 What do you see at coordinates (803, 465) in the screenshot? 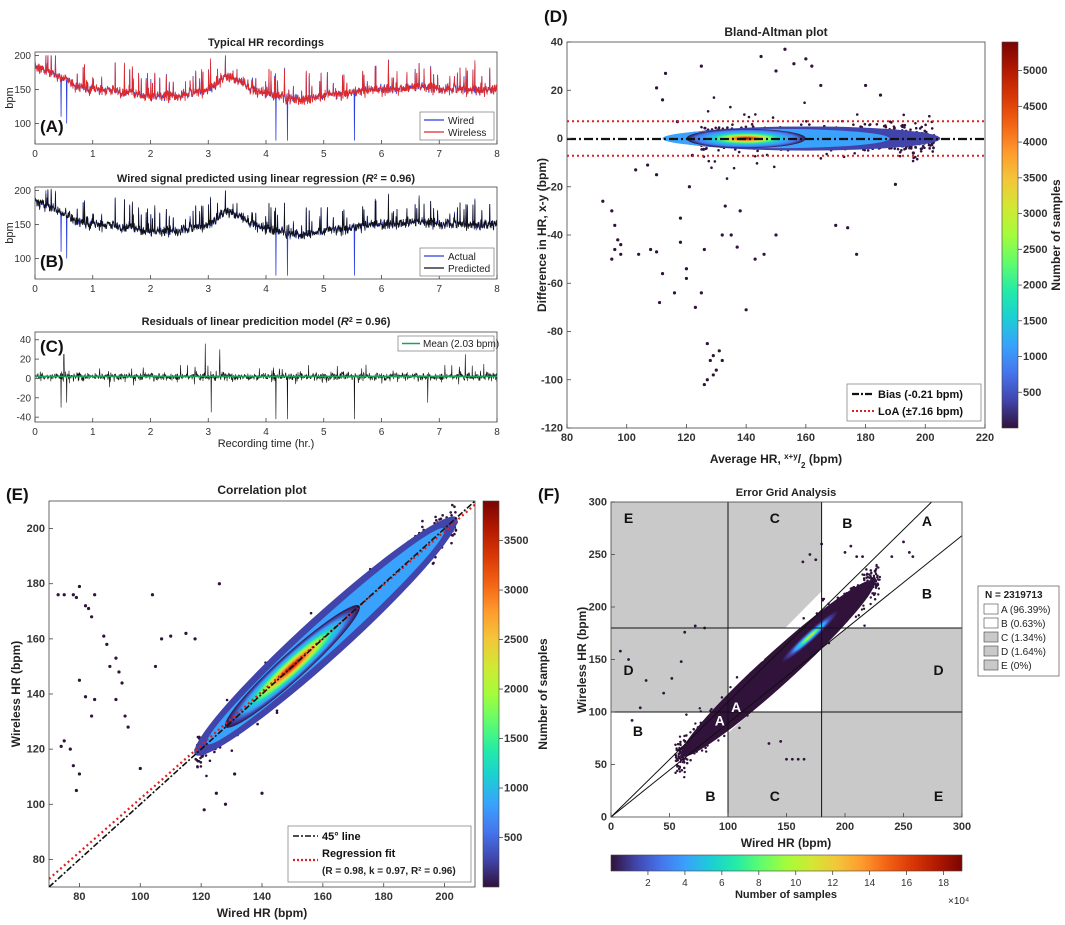
I see `panel-d-xlabel-part-4: 2` at bounding box center [803, 465].